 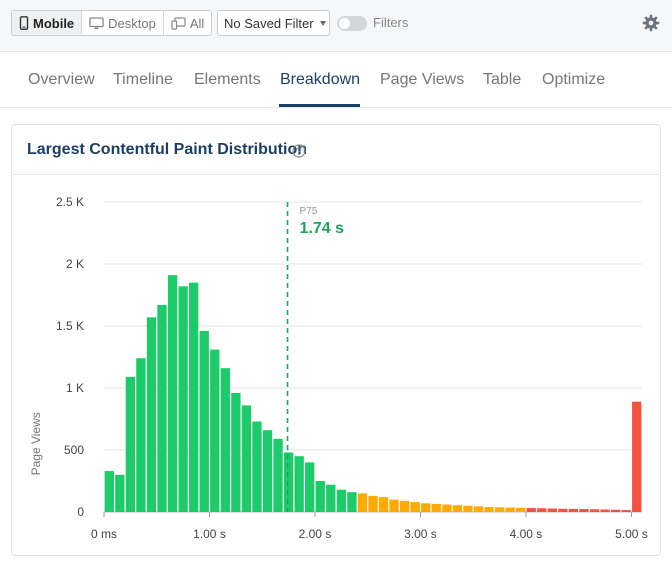 What do you see at coordinates (75, 388) in the screenshot?
I see `y-tick-label: 1 K` at bounding box center [75, 388].